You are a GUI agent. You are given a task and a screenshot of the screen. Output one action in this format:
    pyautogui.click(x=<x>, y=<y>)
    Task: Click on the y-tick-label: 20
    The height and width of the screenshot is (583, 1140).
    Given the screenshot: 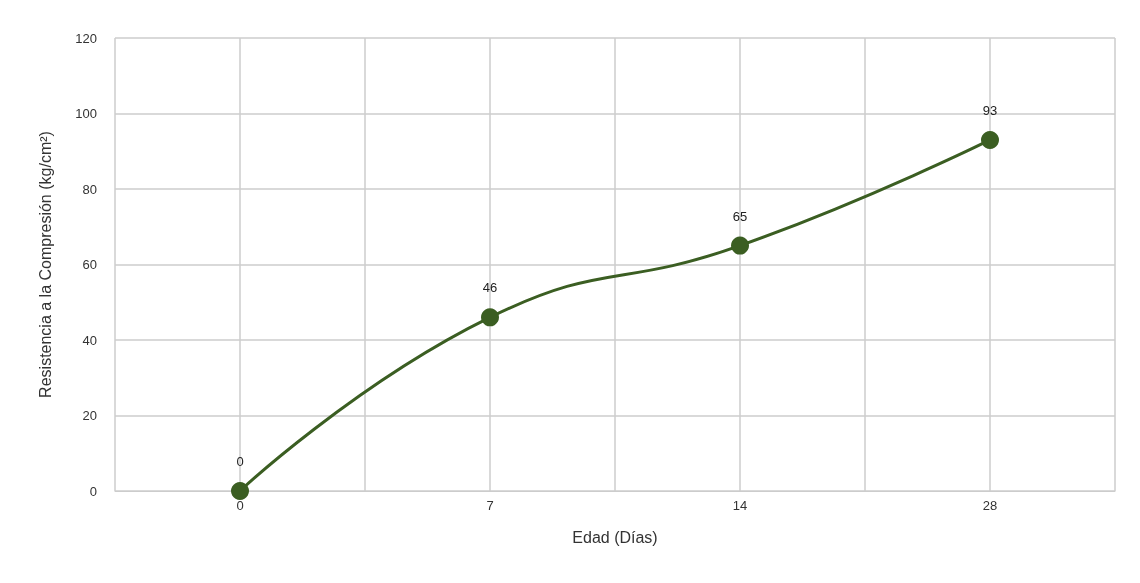 What is the action you would take?
    pyautogui.click(x=89, y=415)
    